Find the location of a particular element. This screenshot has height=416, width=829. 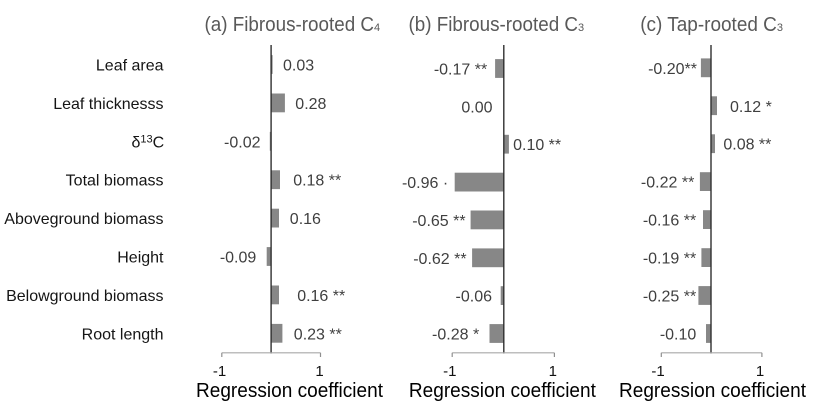

svg-text: Leaf thicknesss is located at coordinates (108, 104).